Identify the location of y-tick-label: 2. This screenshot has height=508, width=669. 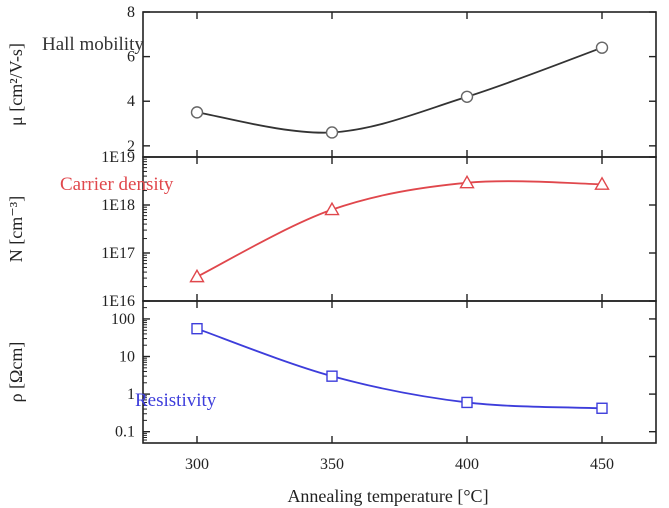
(131, 146).